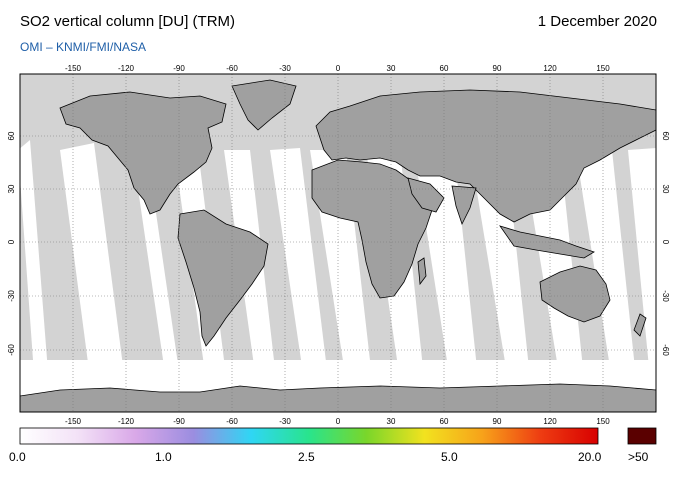 This screenshot has height=480, width=676. What do you see at coordinates (597, 21) in the screenshot?
I see `map-date: 1 December 2020` at bounding box center [597, 21].